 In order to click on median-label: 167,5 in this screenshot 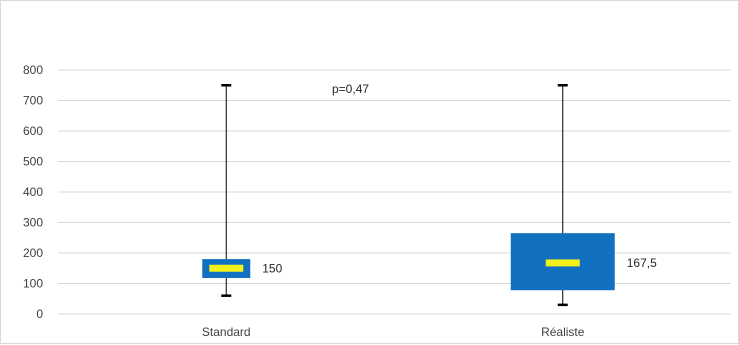, I will do `click(642, 263)`.